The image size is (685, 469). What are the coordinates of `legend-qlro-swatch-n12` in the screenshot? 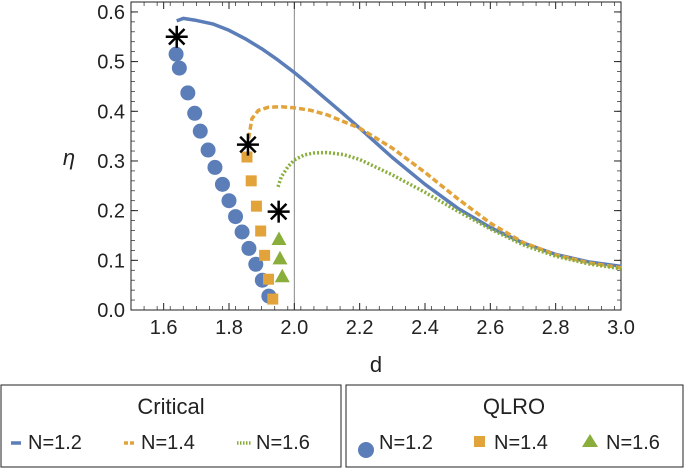 It's located at (366, 450).